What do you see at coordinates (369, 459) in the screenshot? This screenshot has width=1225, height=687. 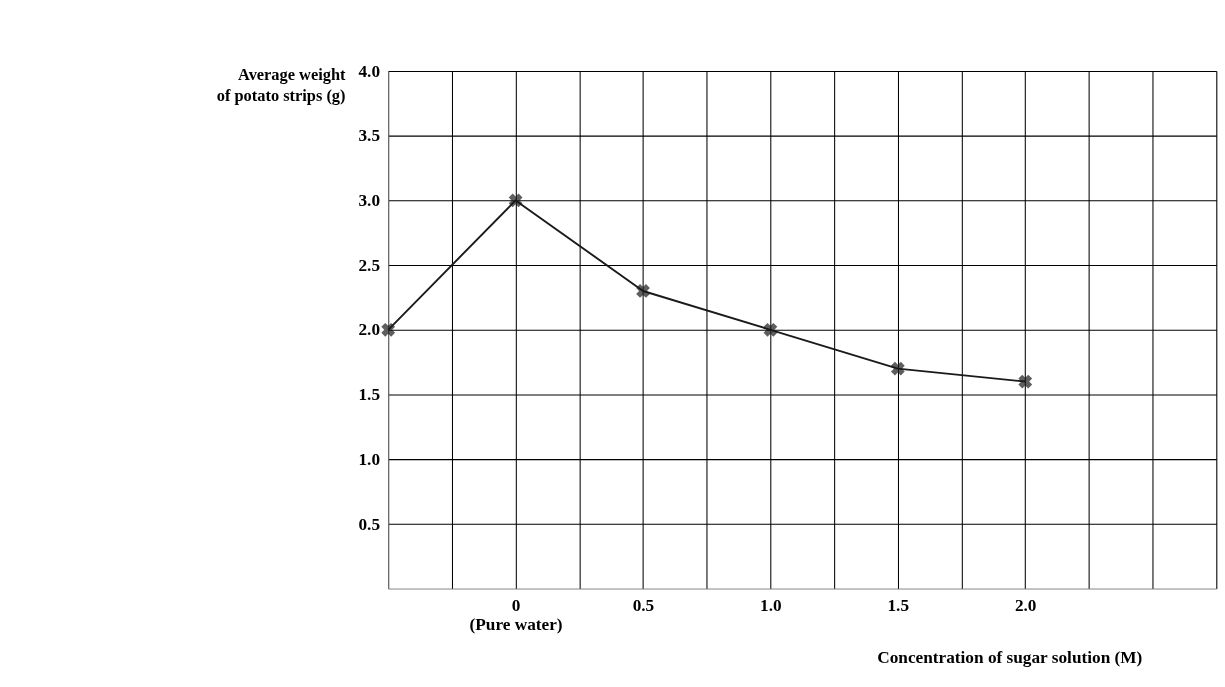 I see `y-tick-label: 1.0` at bounding box center [369, 459].